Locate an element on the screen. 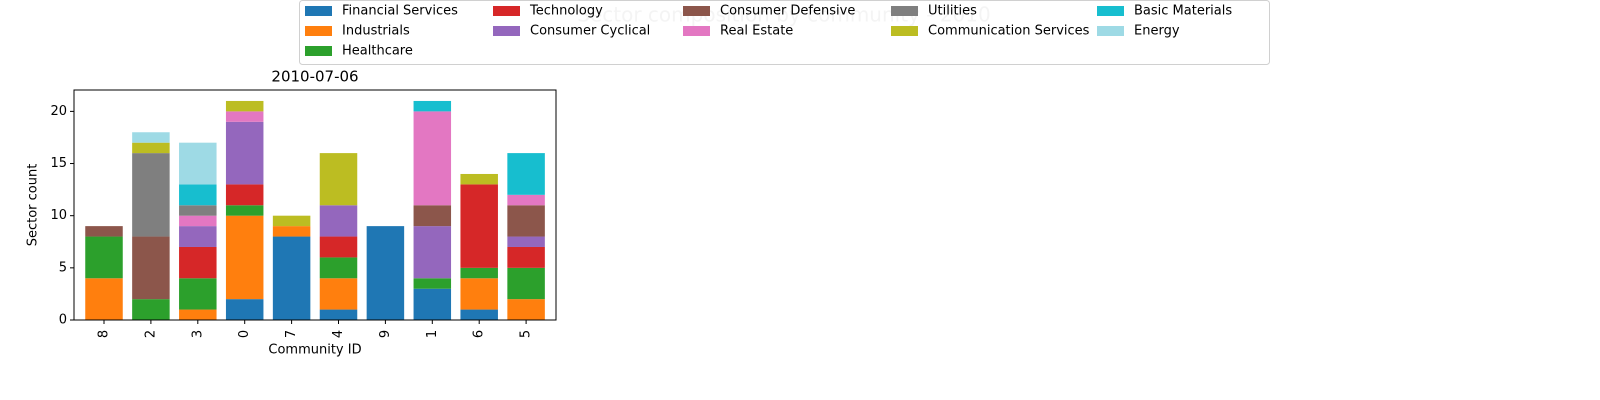  x-tick-label: 4 is located at coordinates (338, 334).